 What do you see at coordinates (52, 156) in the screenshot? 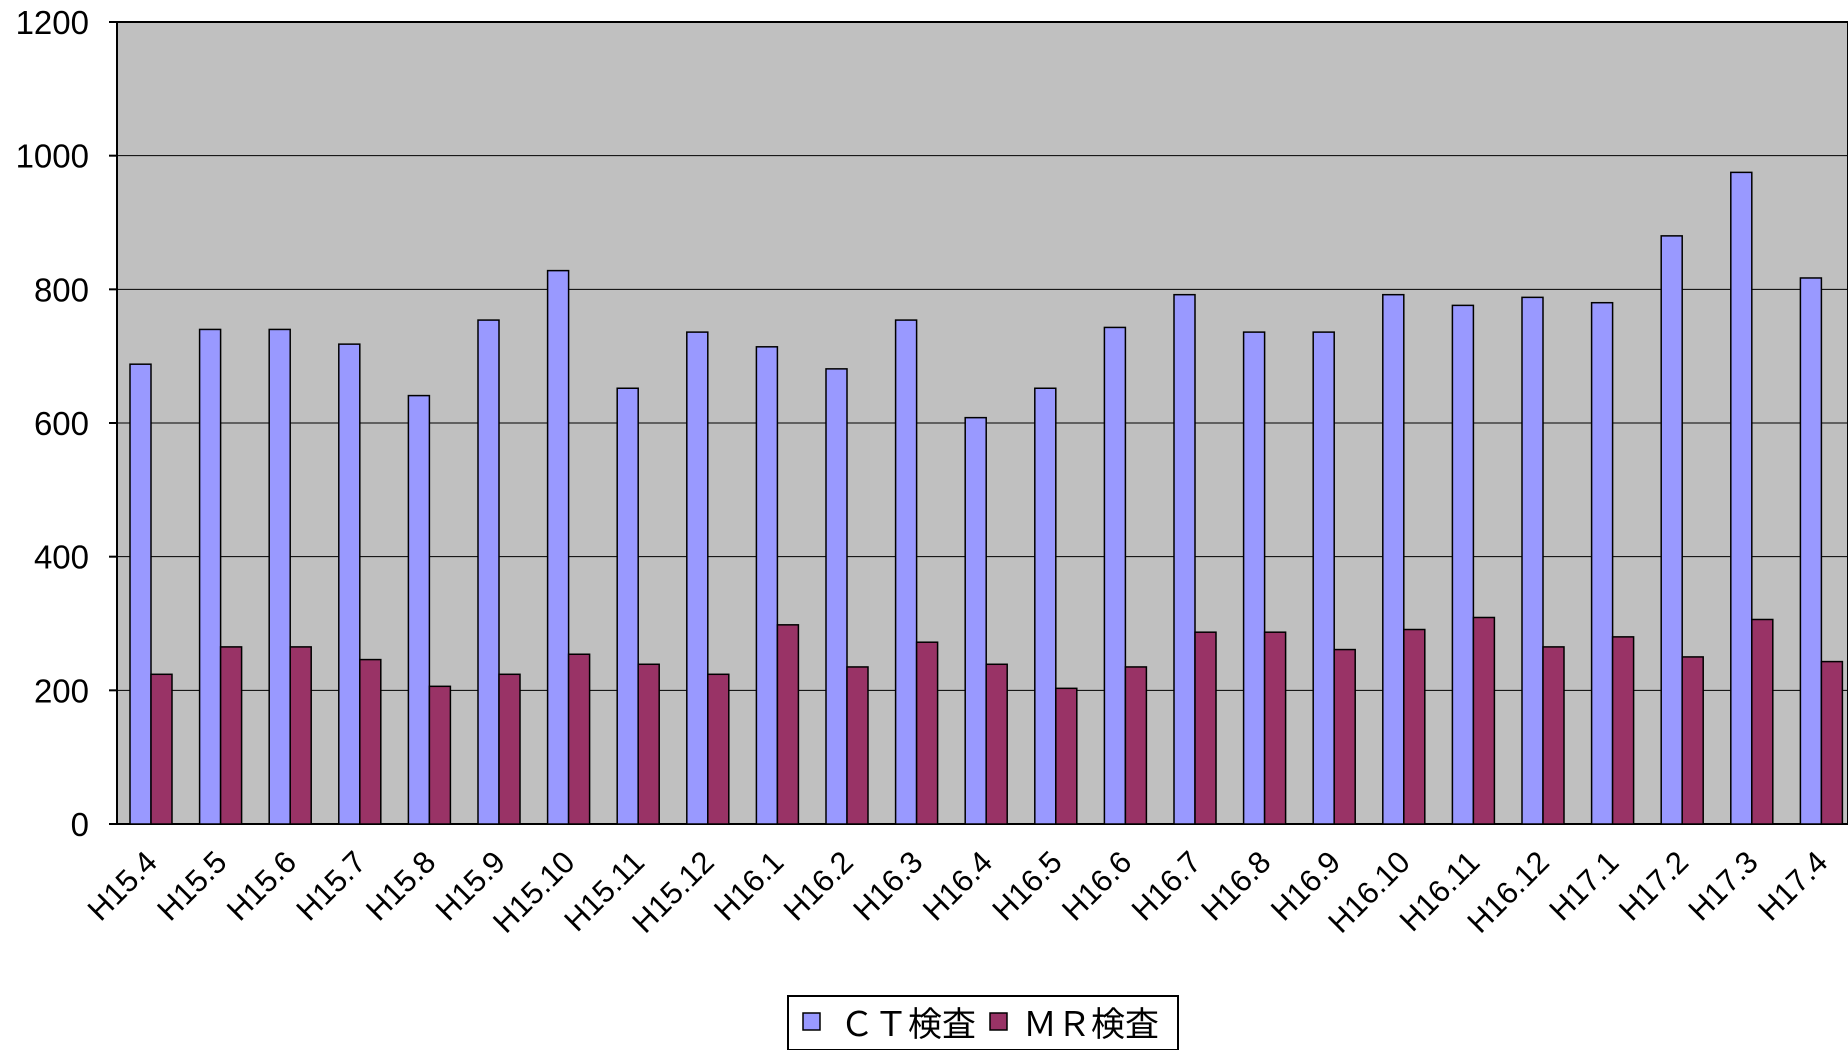
I see `y-tick-label: 1000` at bounding box center [52, 156].